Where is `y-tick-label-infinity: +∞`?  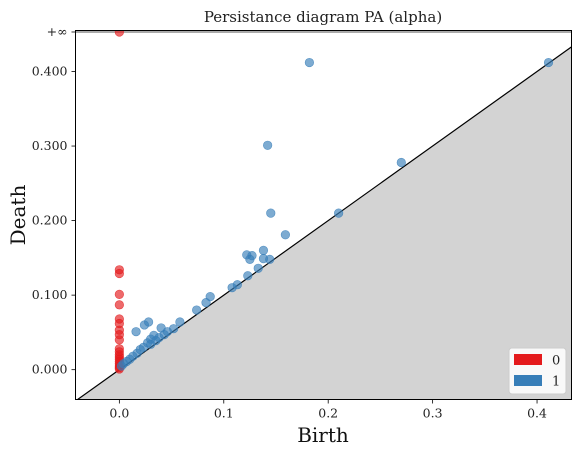
y-tick-label-infinity: +∞ is located at coordinates (57, 31).